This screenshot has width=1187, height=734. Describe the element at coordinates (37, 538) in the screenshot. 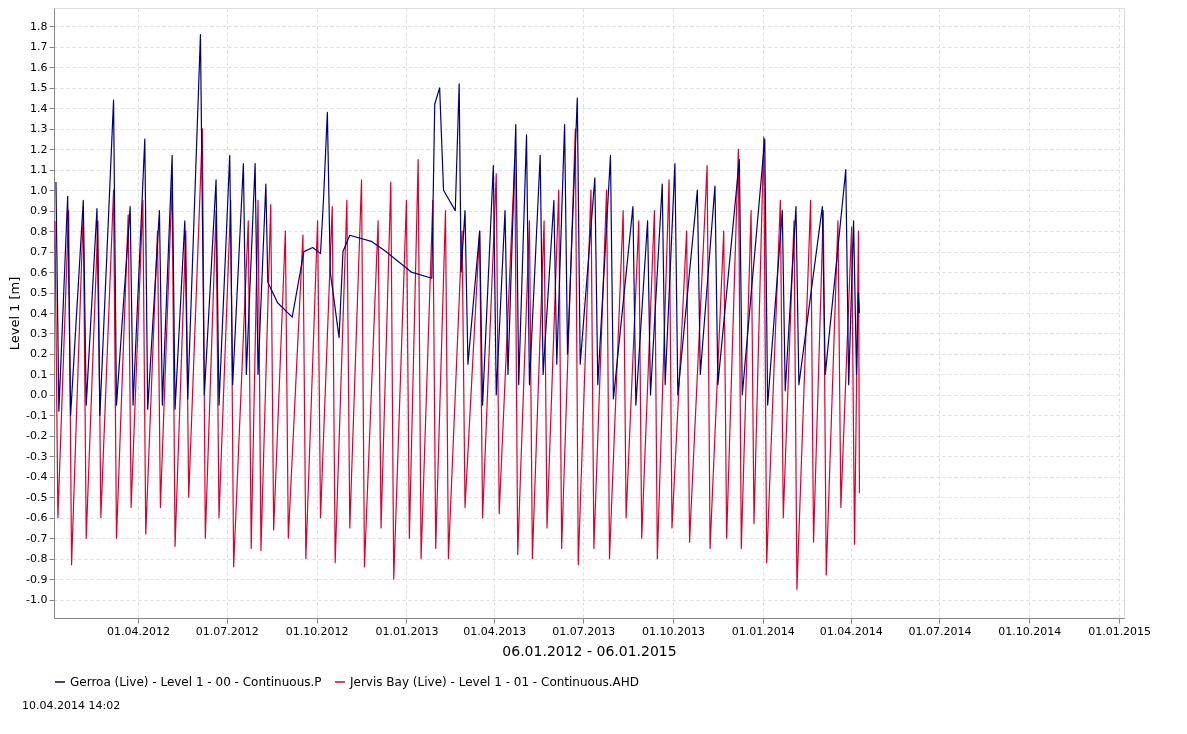

I see `y-tick-label: -0.7` at that location.